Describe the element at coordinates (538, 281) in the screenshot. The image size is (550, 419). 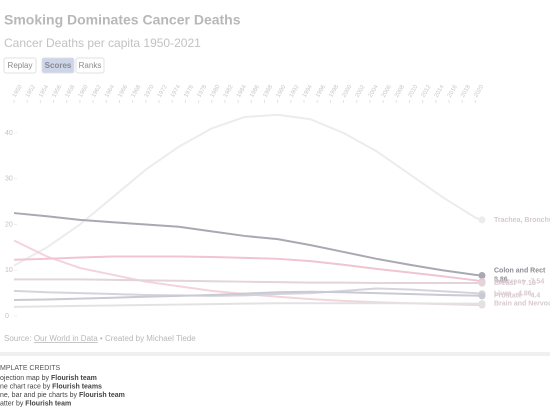
I see `series-value: 7.54` at that location.